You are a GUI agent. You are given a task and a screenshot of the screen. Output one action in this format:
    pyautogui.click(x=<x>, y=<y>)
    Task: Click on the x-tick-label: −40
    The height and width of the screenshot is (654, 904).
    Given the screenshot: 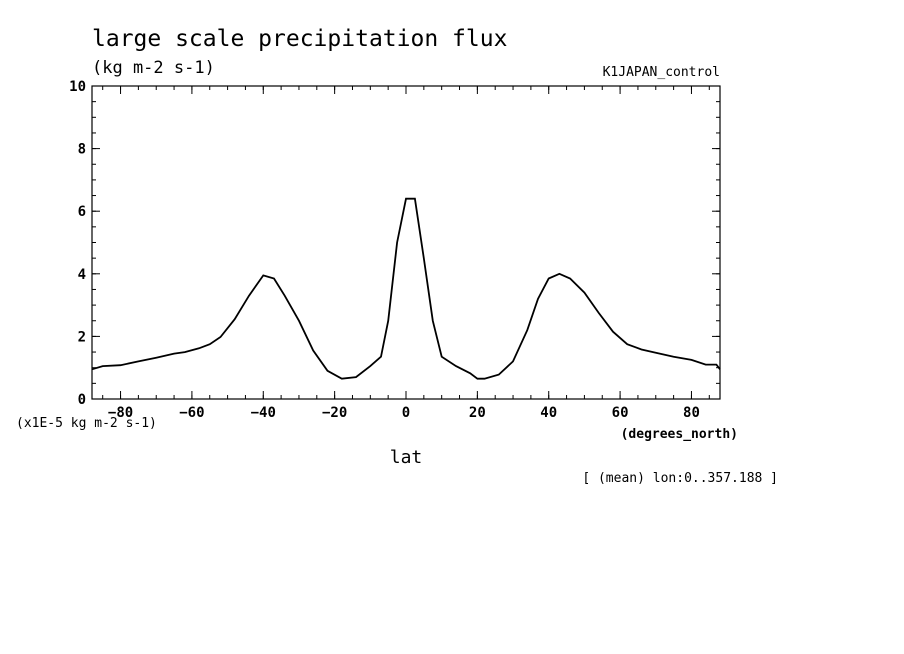 What is the action you would take?
    pyautogui.click(x=263, y=413)
    